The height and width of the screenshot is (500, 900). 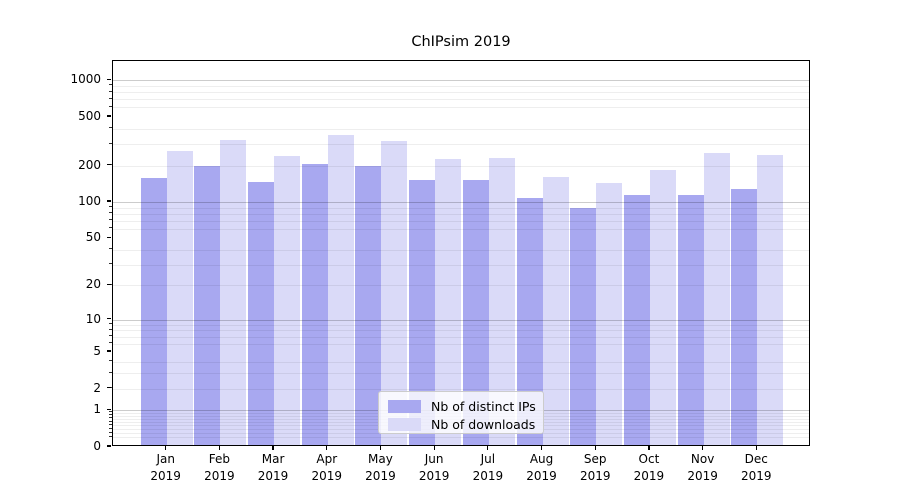 What do you see at coordinates (327, 468) in the screenshot?
I see `x-tick-label: Apr 2019` at bounding box center [327, 468].